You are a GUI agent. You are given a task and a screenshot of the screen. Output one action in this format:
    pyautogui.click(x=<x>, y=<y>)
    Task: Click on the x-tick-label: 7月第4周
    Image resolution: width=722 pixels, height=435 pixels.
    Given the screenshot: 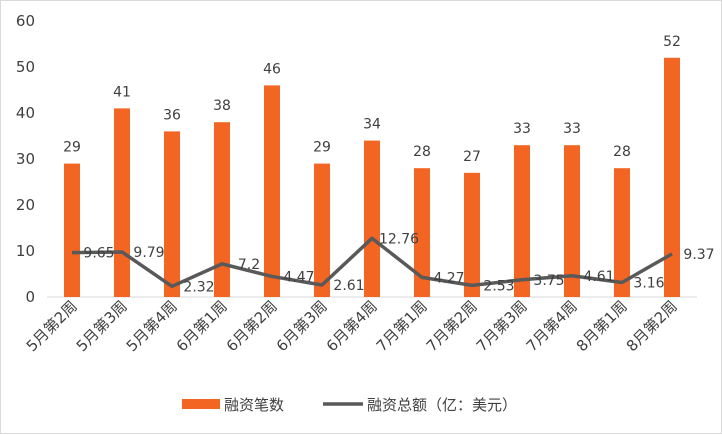 What is the action you would take?
    pyautogui.click(x=552, y=326)
    